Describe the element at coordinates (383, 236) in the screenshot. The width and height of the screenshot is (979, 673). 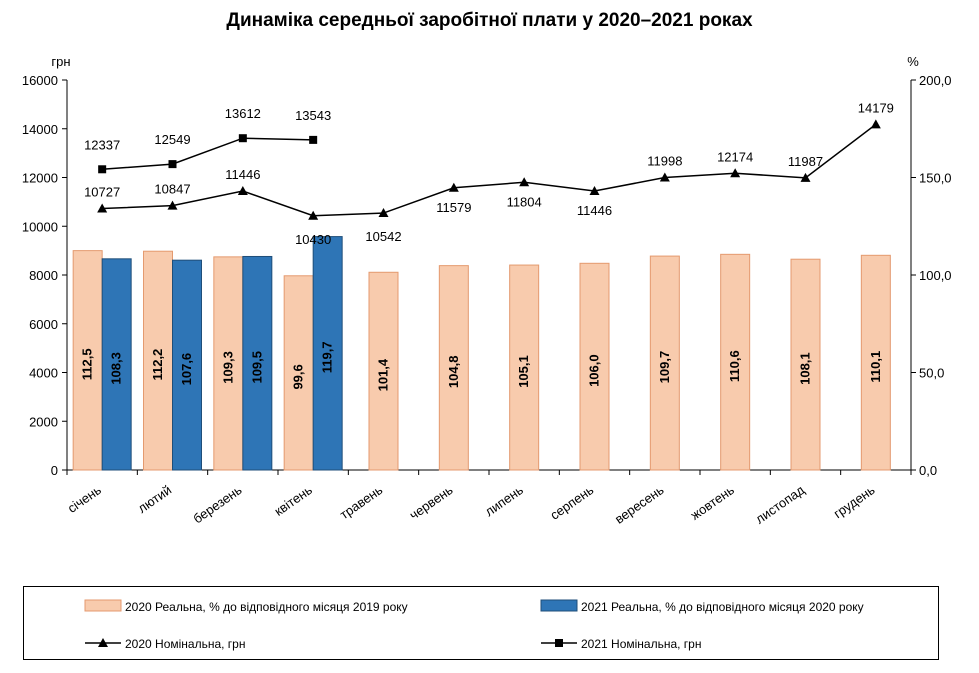
I see `line-value-label: 10542` at that location.